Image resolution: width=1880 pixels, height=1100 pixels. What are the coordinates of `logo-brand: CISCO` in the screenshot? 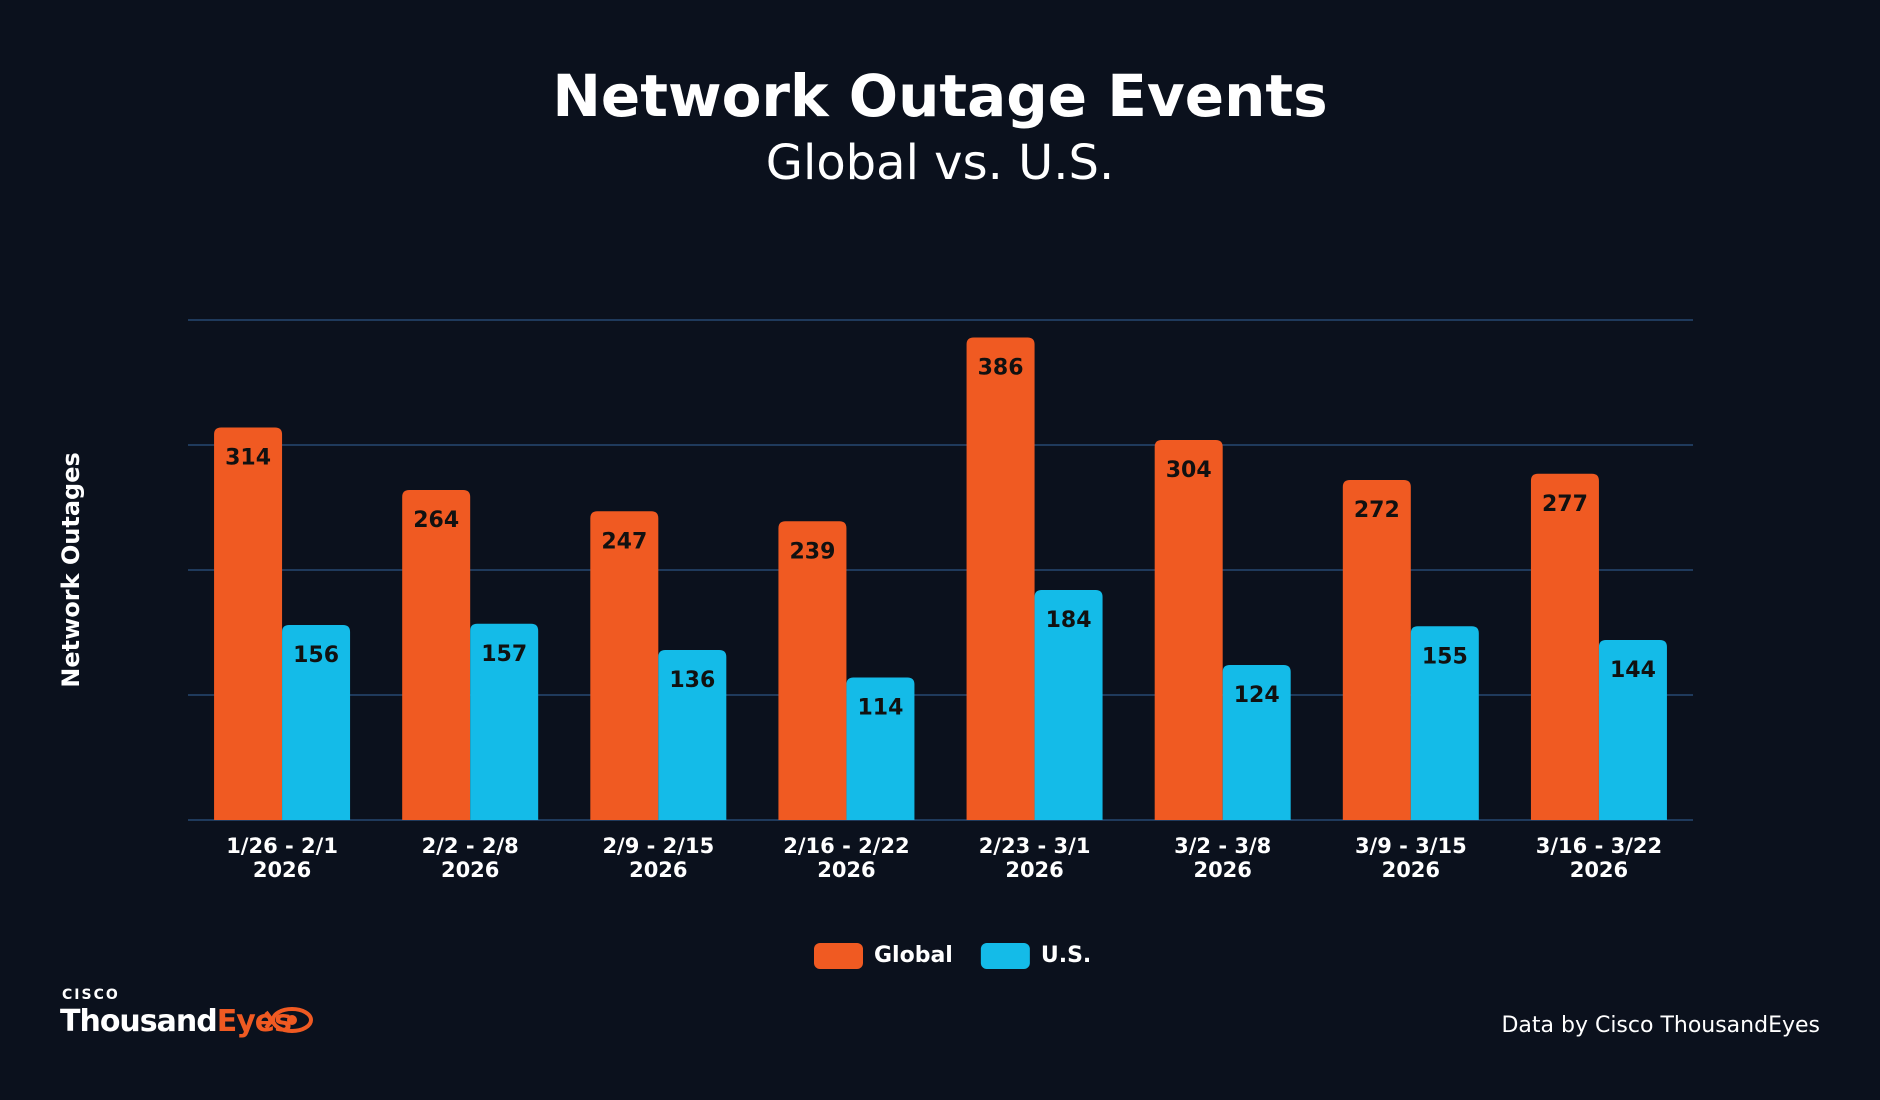 It's located at (91, 995).